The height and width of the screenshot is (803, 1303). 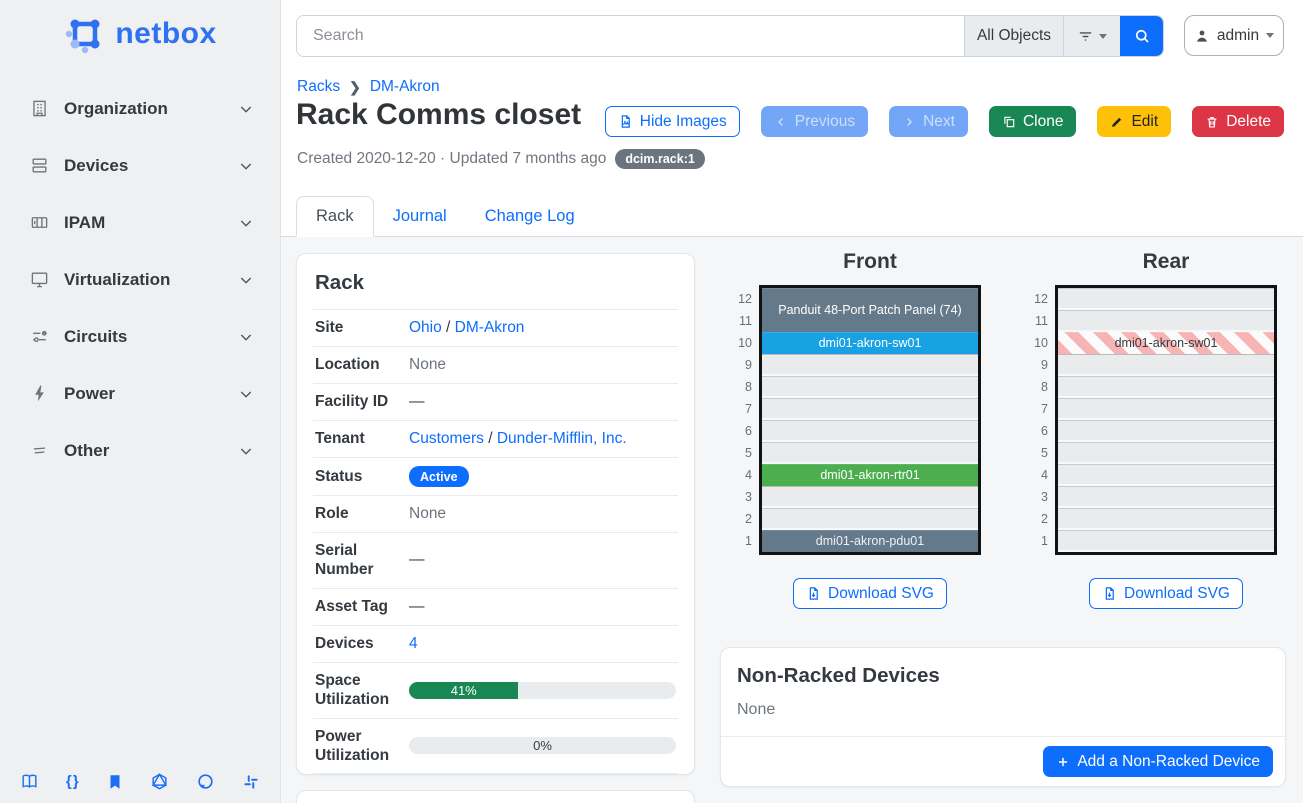 I want to click on sidebar-item-ipam: IPAM, so click(x=140, y=222).